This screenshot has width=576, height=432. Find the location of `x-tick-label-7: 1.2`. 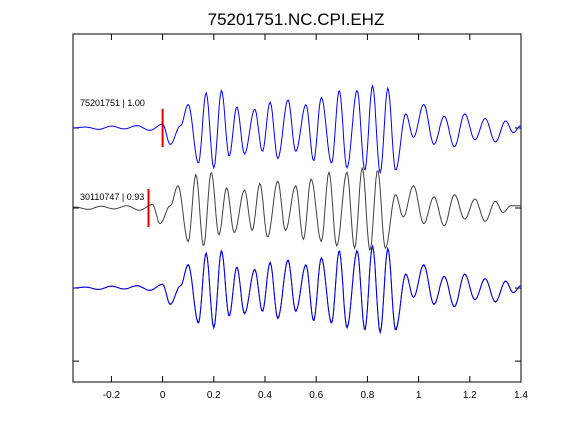

x-tick-label-7: 1.2 is located at coordinates (470, 395).